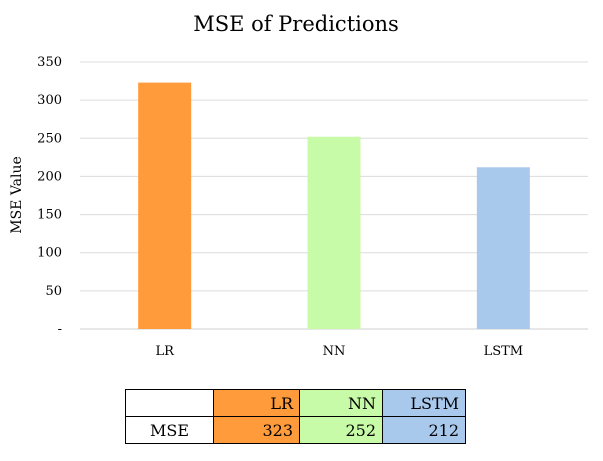  What do you see at coordinates (49, 196) in the screenshot?
I see `y-tick-labels: - 50 100 150 200 250 300 350` at bounding box center [49, 196].